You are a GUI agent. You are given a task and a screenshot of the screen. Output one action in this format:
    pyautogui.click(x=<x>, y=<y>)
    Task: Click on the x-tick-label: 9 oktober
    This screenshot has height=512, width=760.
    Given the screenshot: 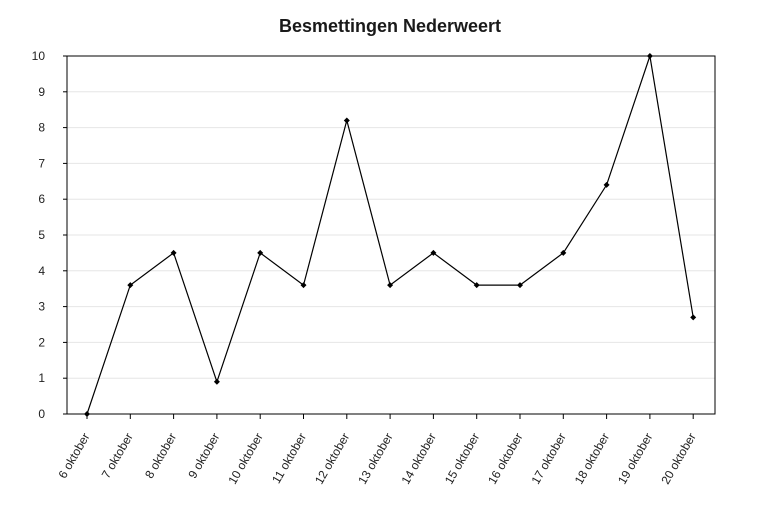 What is the action you would take?
    pyautogui.click(x=203, y=456)
    